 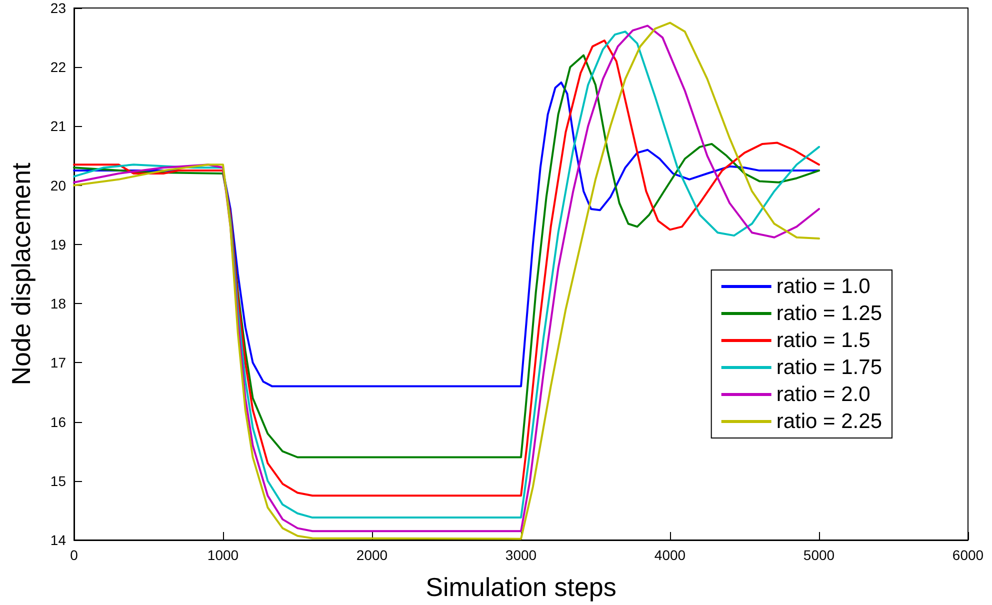 What do you see at coordinates (58, 8) in the screenshot?
I see `y-tick-label: 23` at bounding box center [58, 8].